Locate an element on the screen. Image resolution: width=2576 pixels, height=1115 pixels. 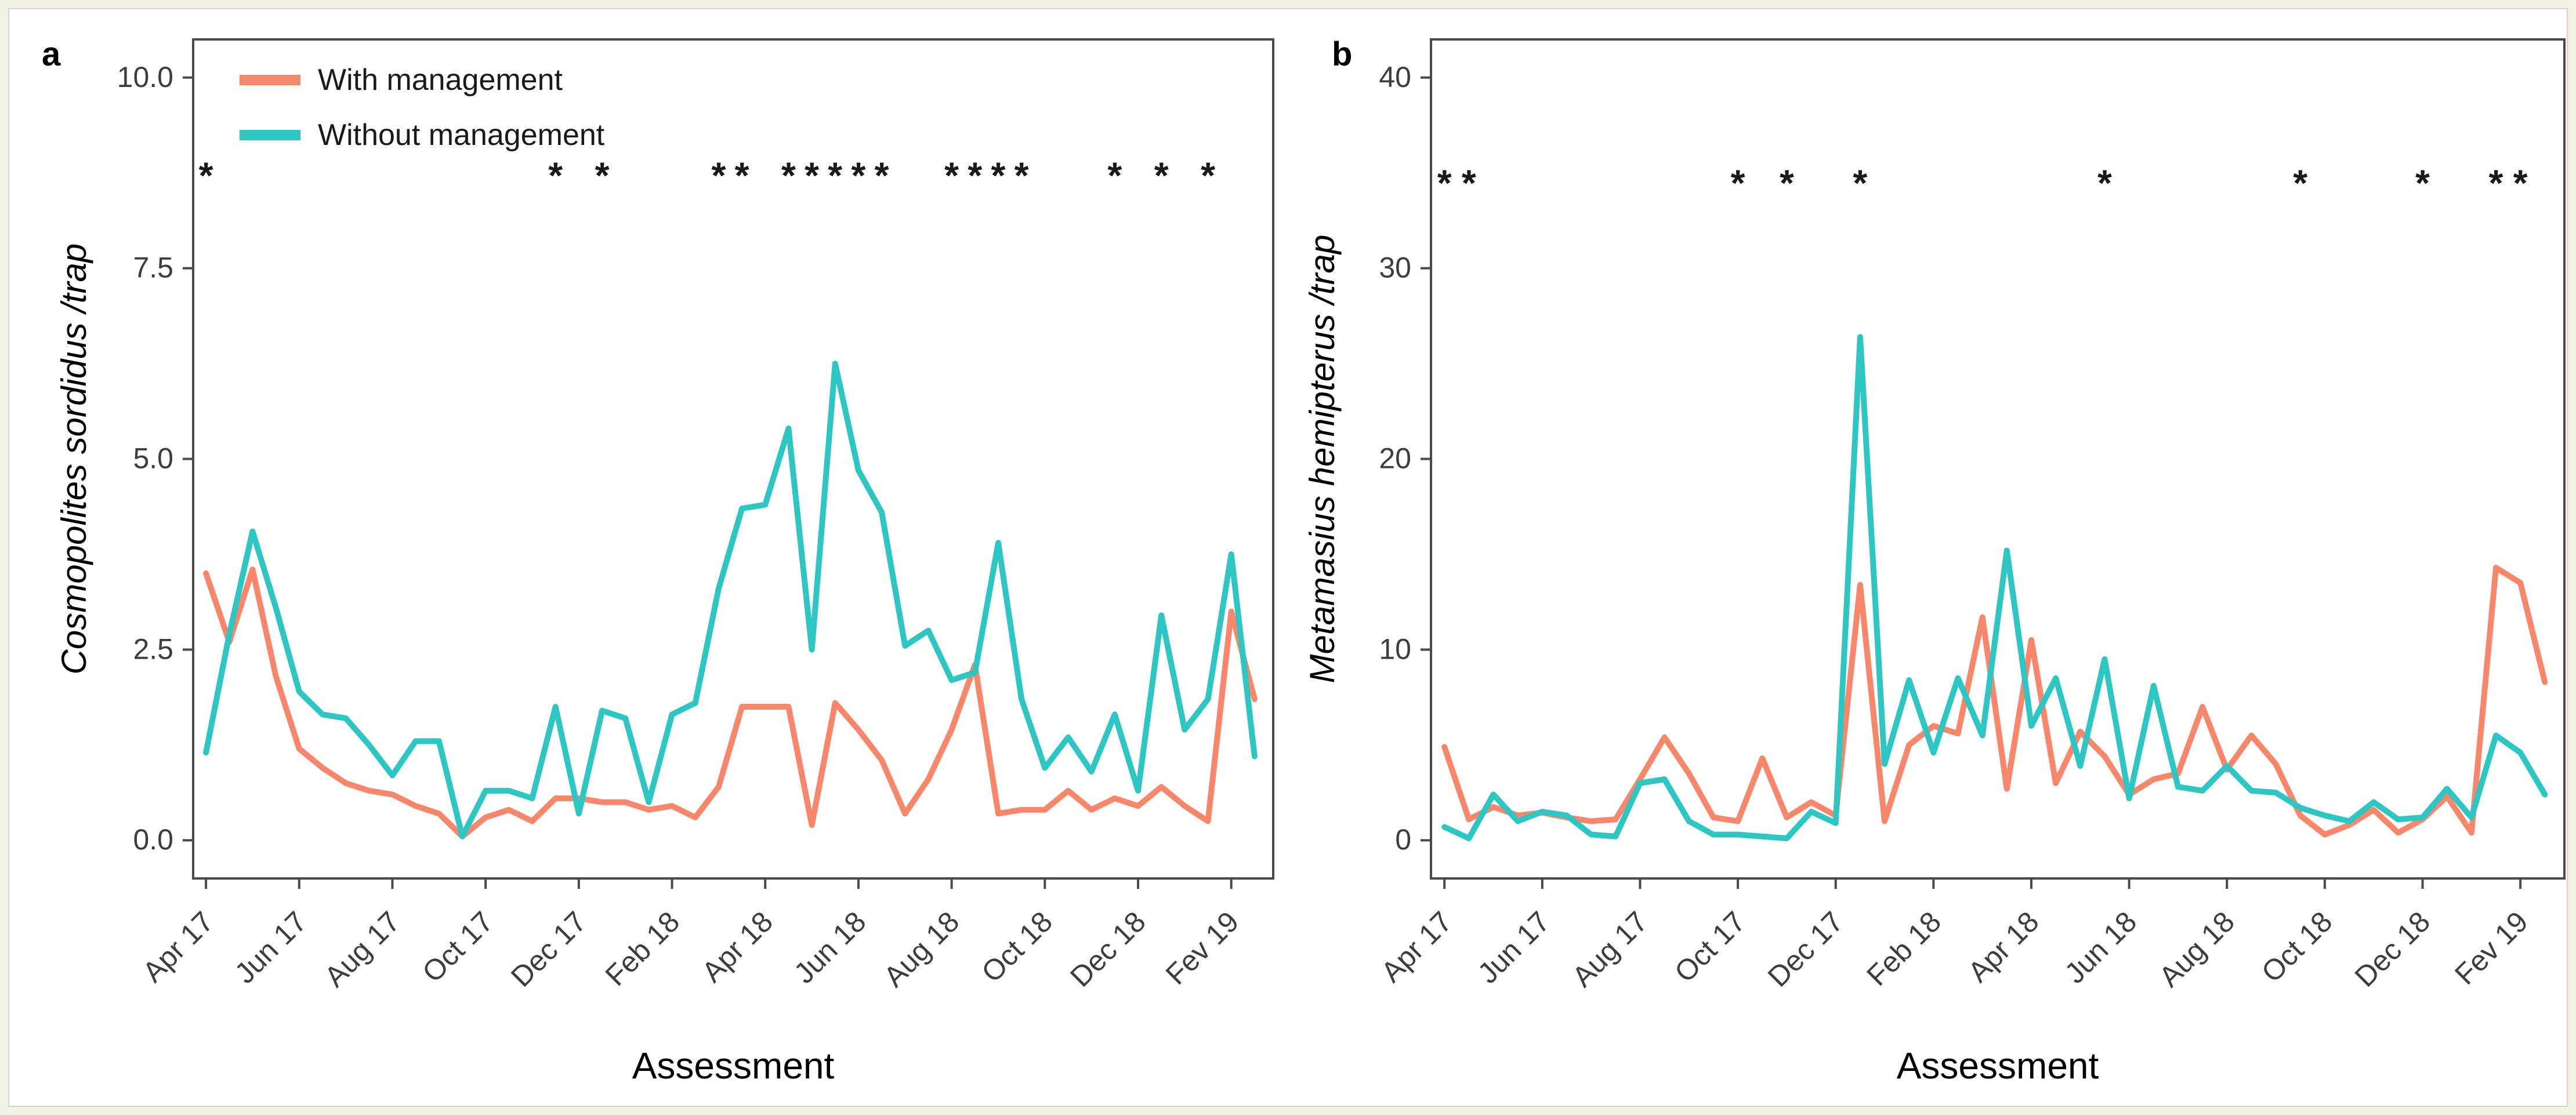
y-tick-label: 40 is located at coordinates (1395, 77).